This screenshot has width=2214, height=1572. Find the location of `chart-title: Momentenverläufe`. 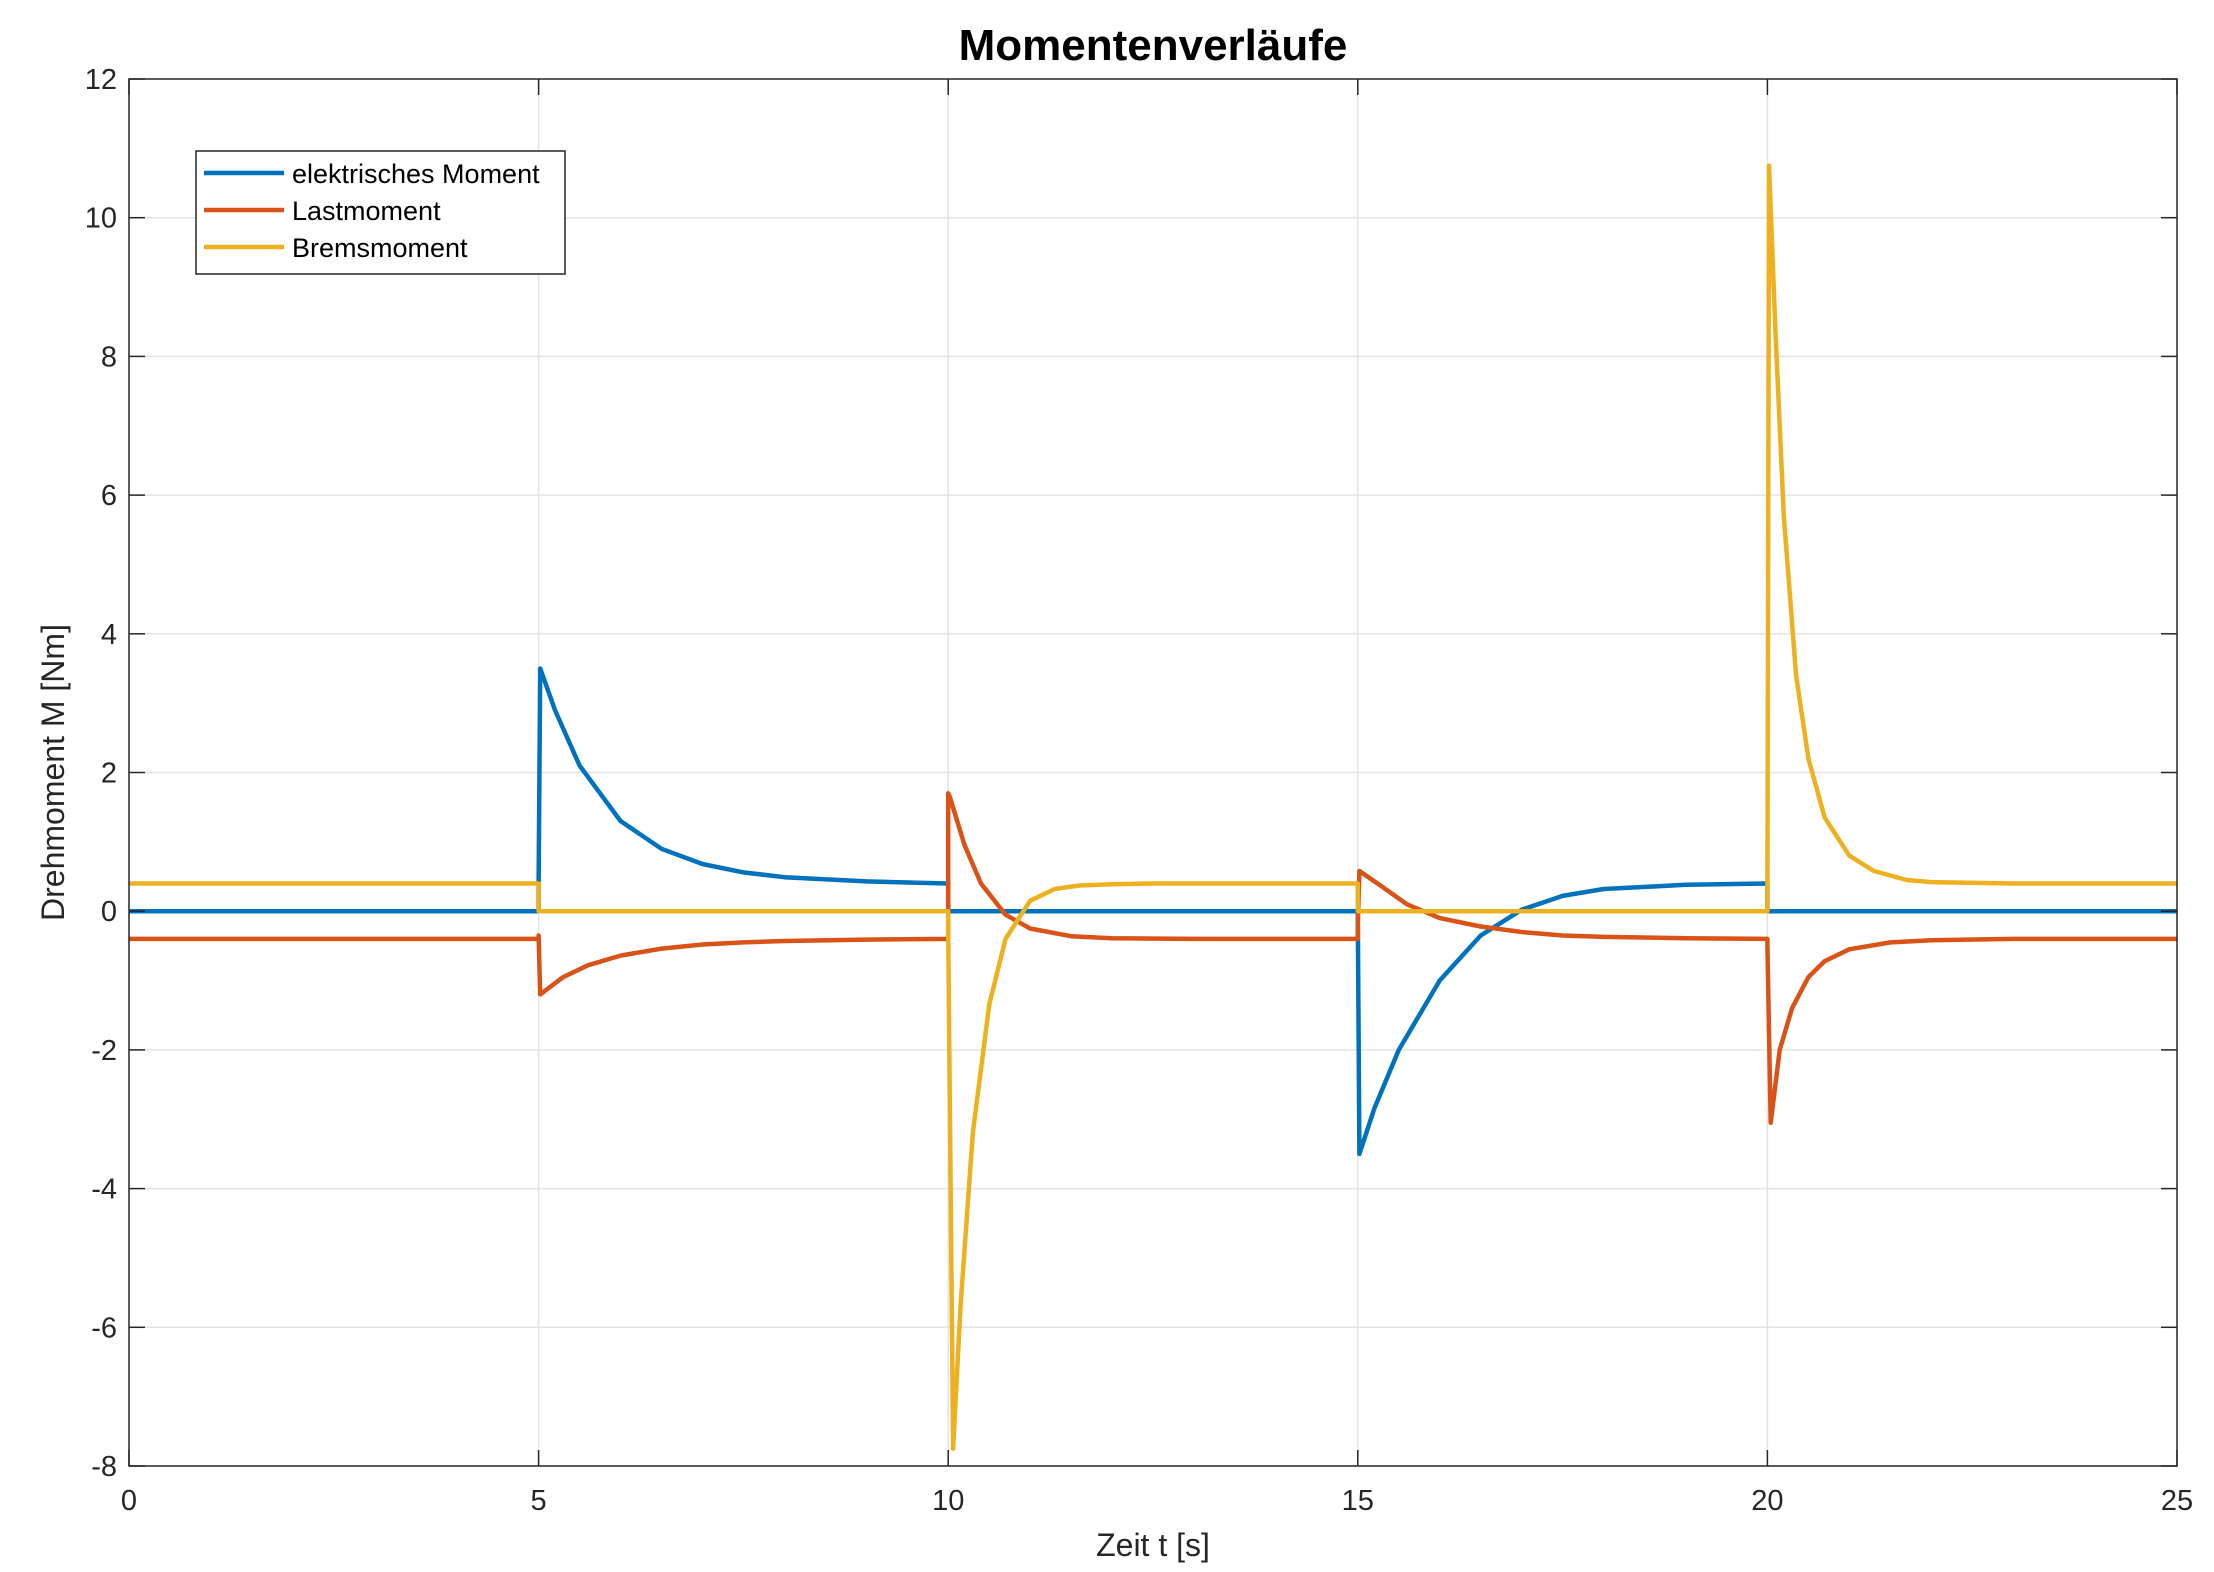

chart-title: Momentenverläufe is located at coordinates (1153, 45).